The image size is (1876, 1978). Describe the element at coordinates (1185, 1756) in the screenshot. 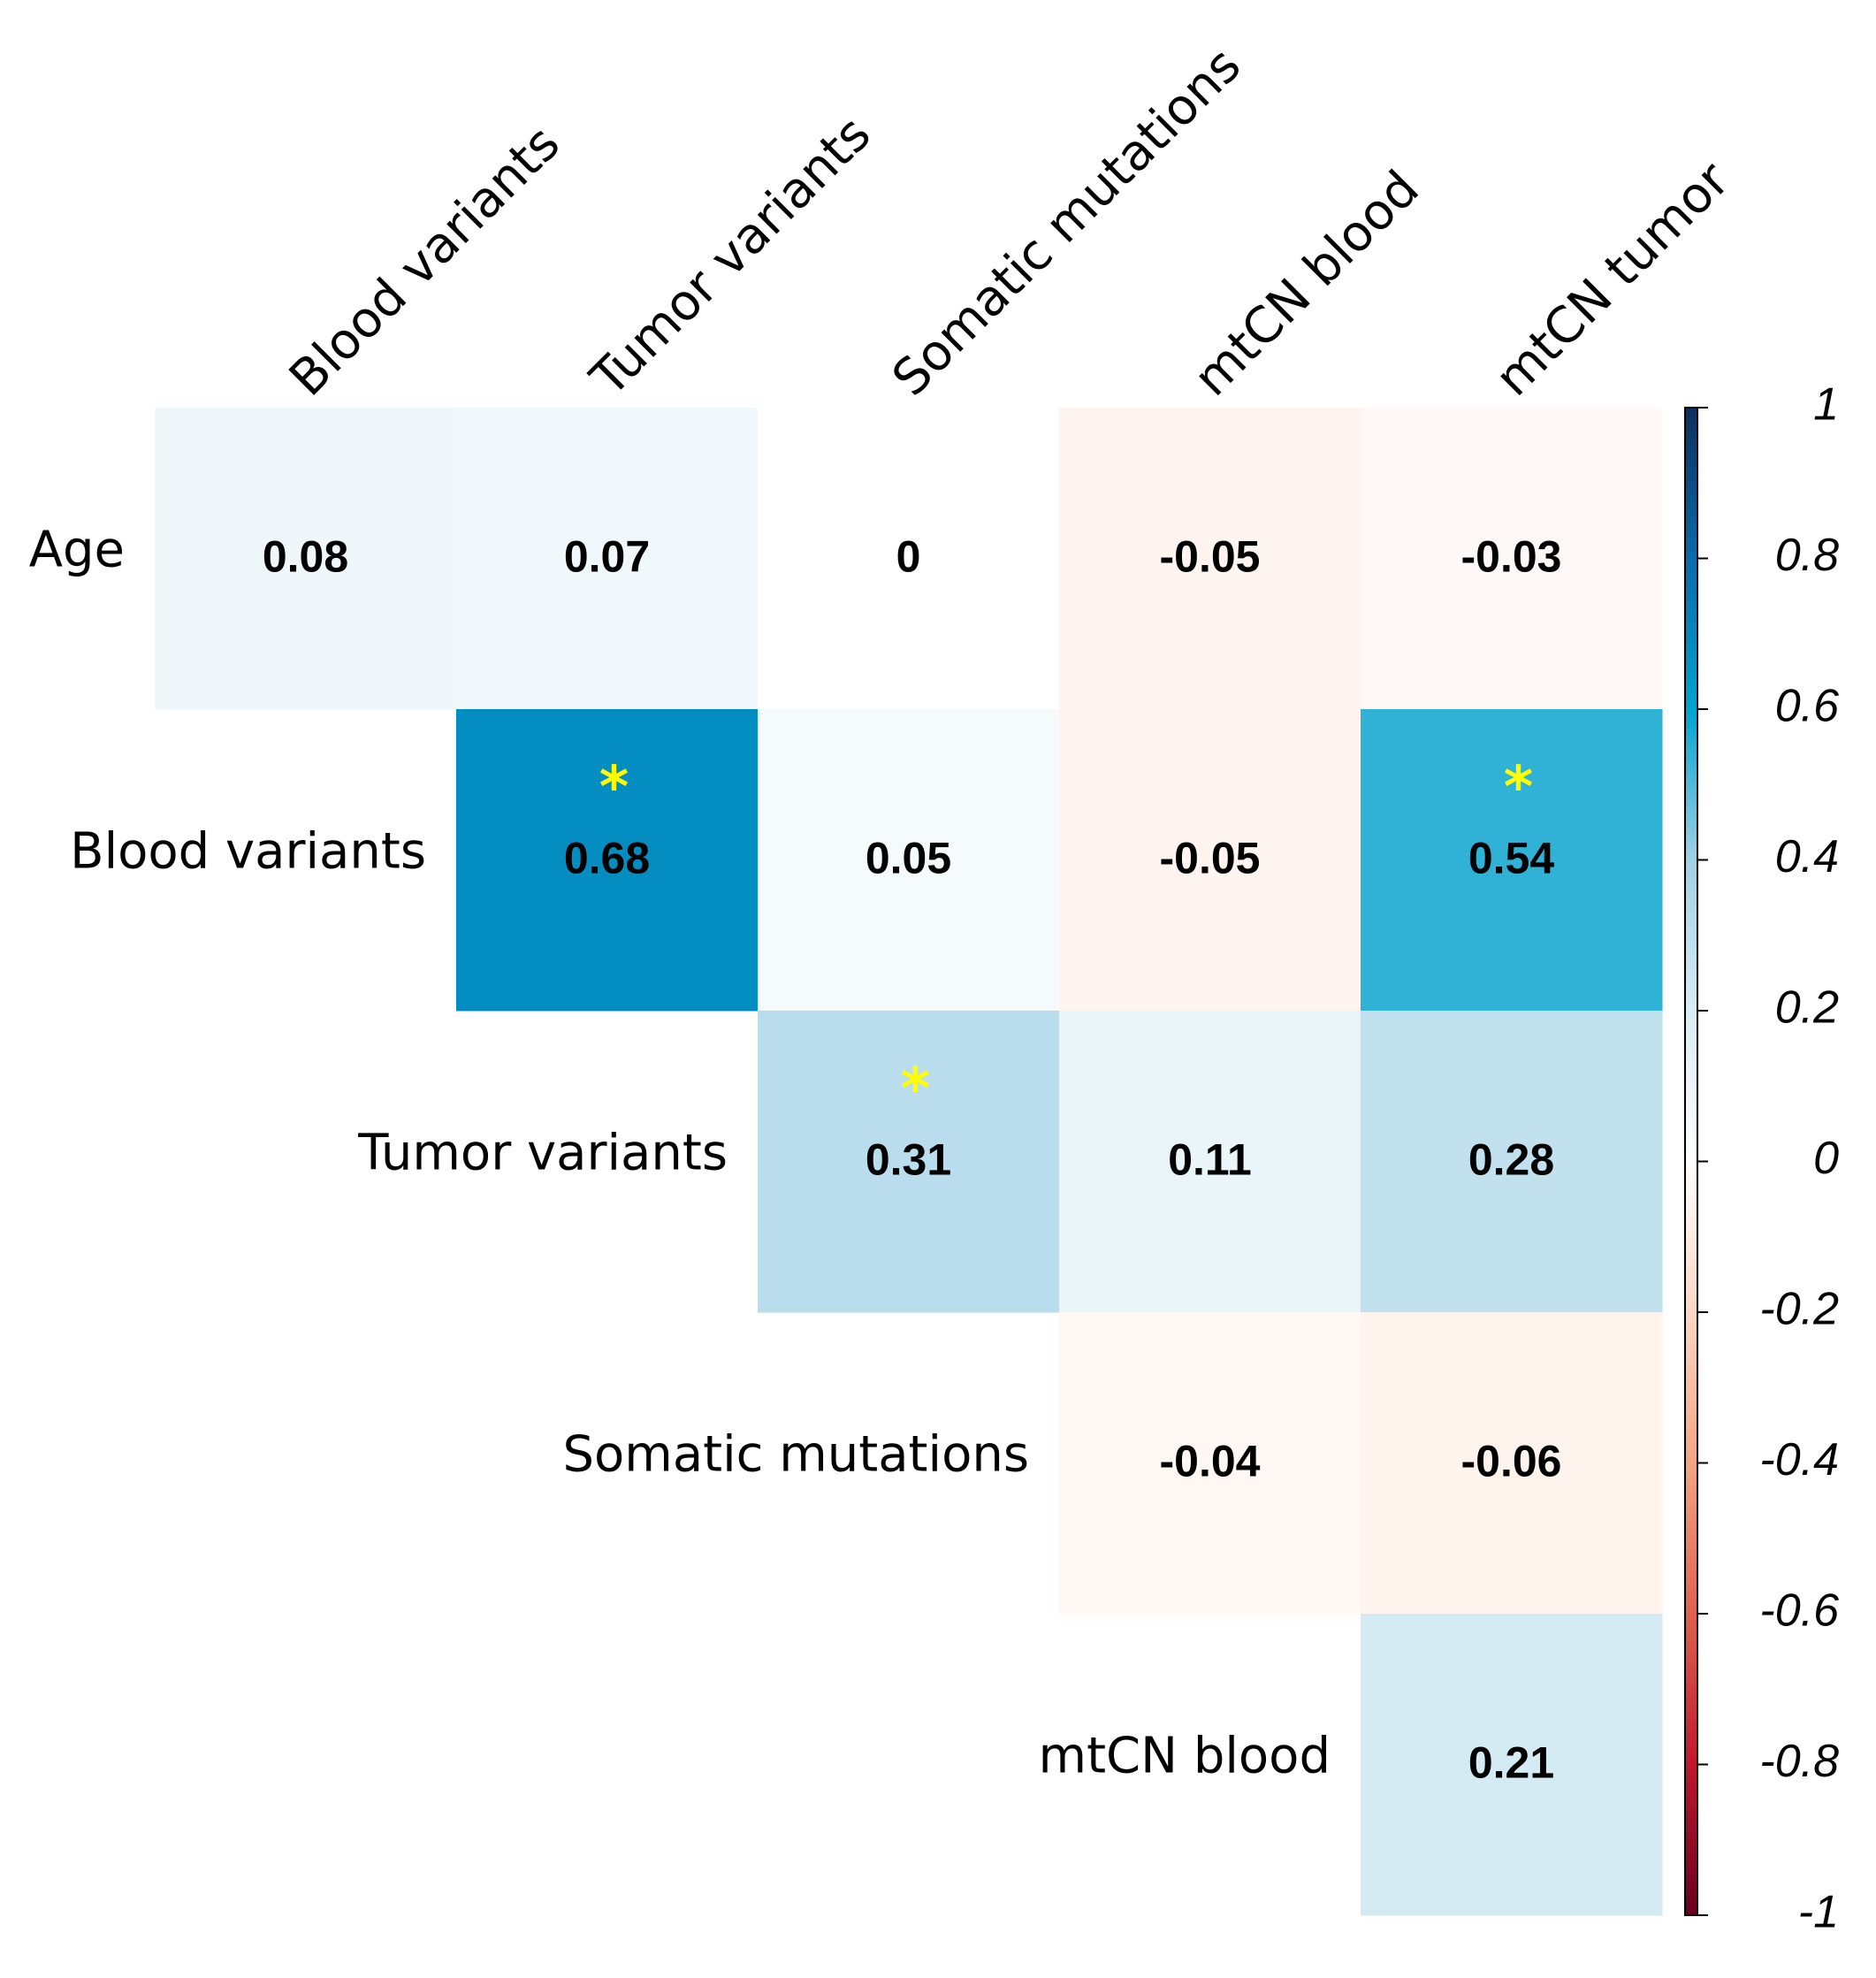

I see `row-label: mtCN blood` at that location.